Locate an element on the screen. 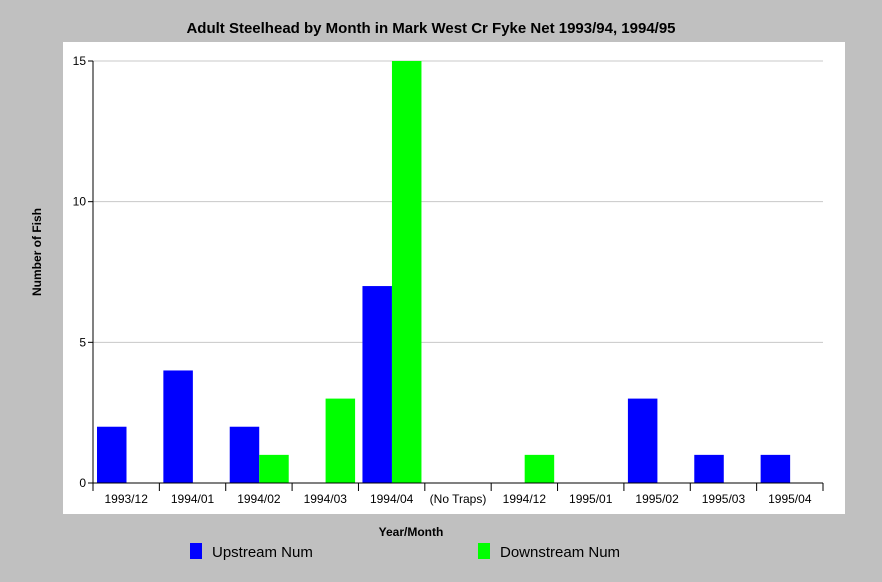 The image size is (882, 582). x-tick-label: (No Traps) is located at coordinates (458, 499).